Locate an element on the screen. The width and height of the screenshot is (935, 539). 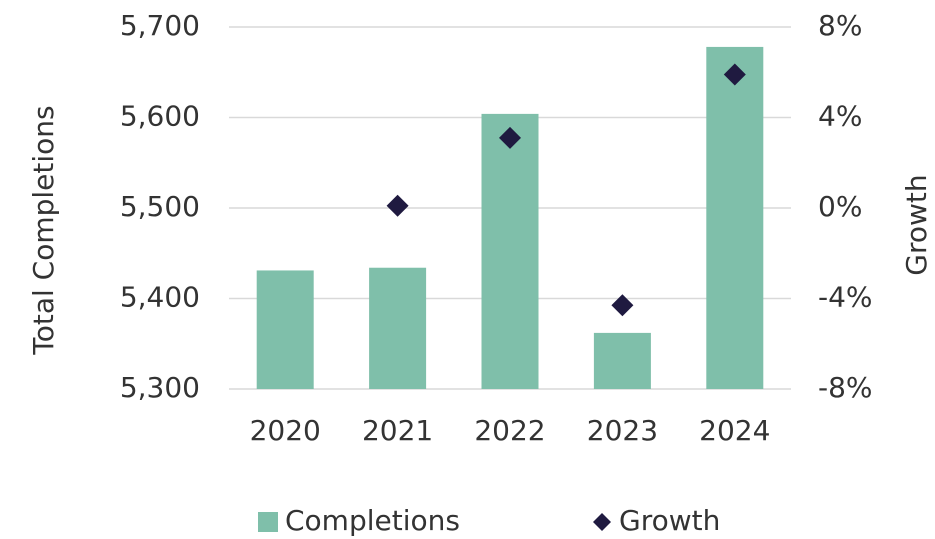
y-tick-label: 5,700 is located at coordinates (160, 25).